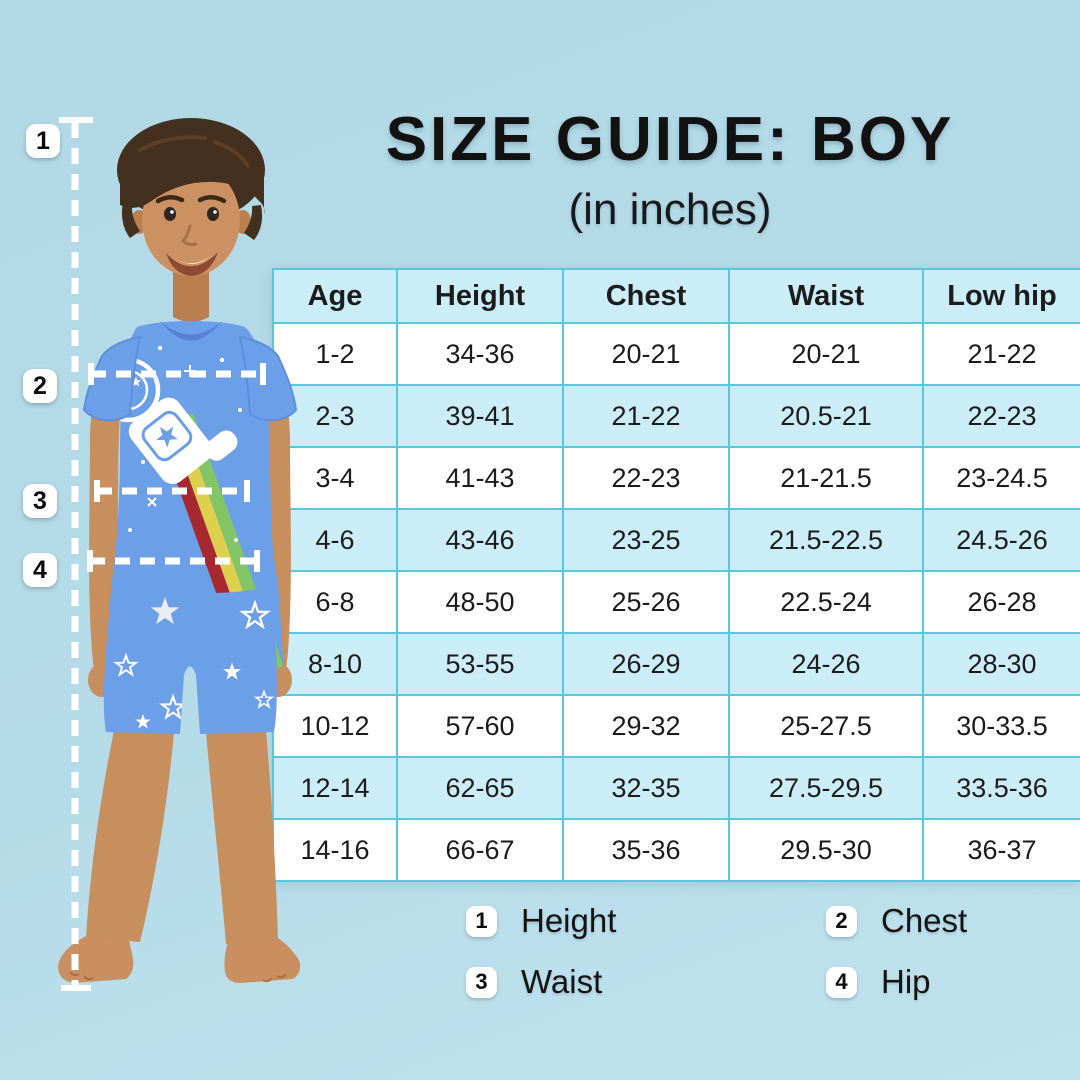 Image resolution: width=1080 pixels, height=1080 pixels. What do you see at coordinates (1001, 602) in the screenshot?
I see `table-cell: 26-28` at bounding box center [1001, 602].